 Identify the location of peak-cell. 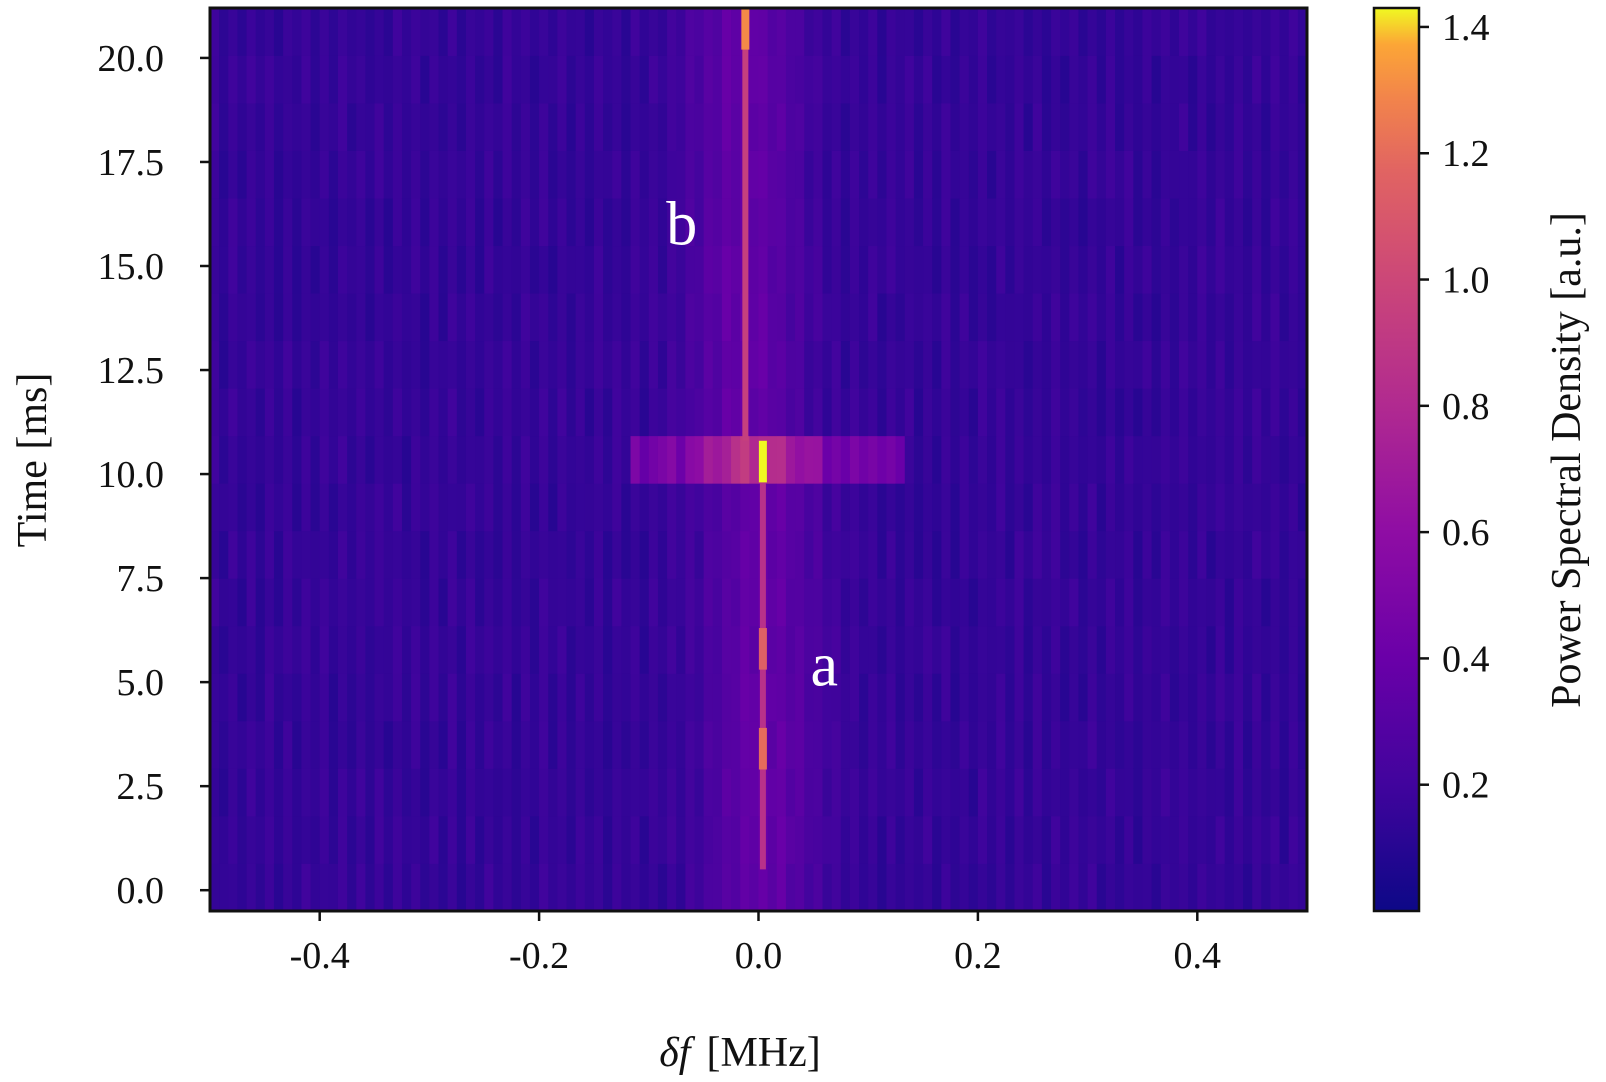
(762, 649).